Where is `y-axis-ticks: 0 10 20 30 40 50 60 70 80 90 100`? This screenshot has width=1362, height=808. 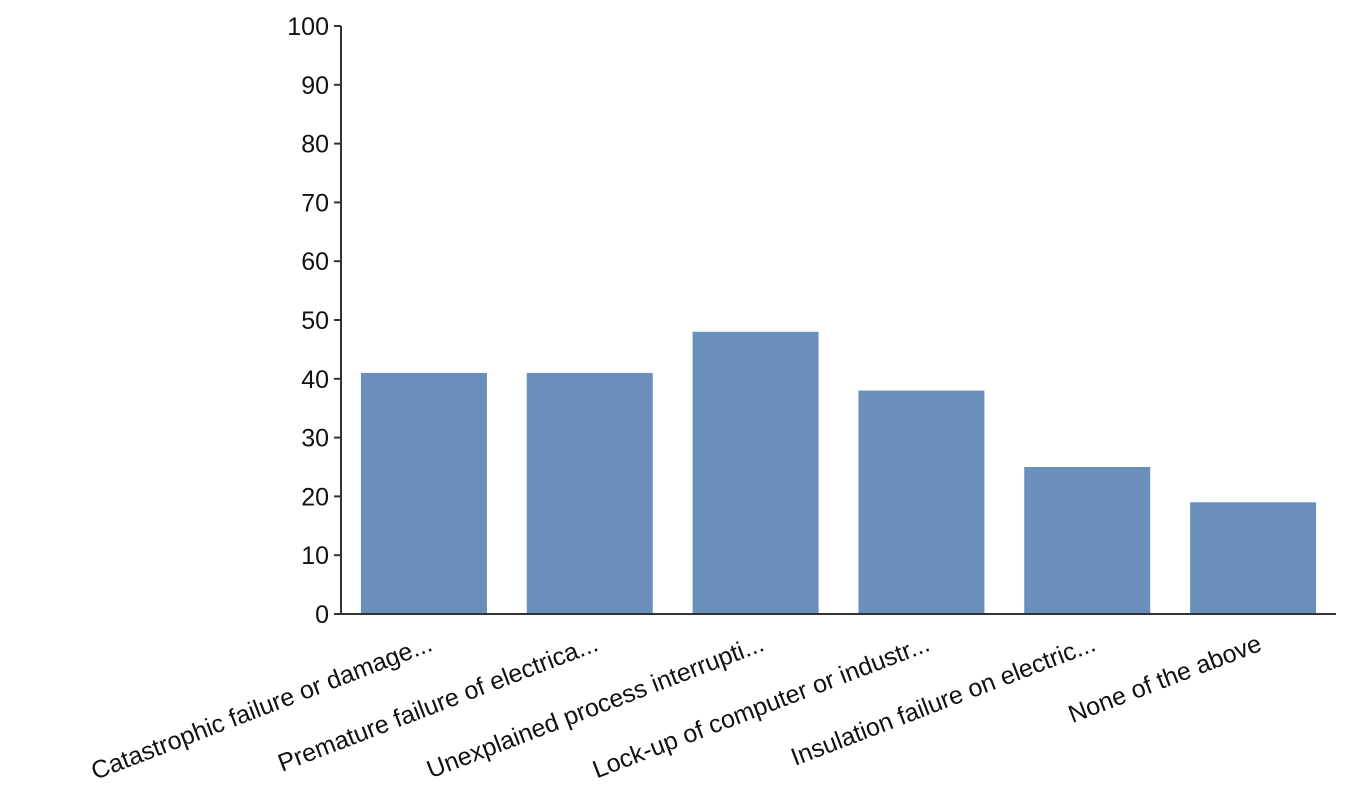 y-axis-ticks: 0 10 20 30 40 50 60 70 80 90 100 is located at coordinates (314, 321).